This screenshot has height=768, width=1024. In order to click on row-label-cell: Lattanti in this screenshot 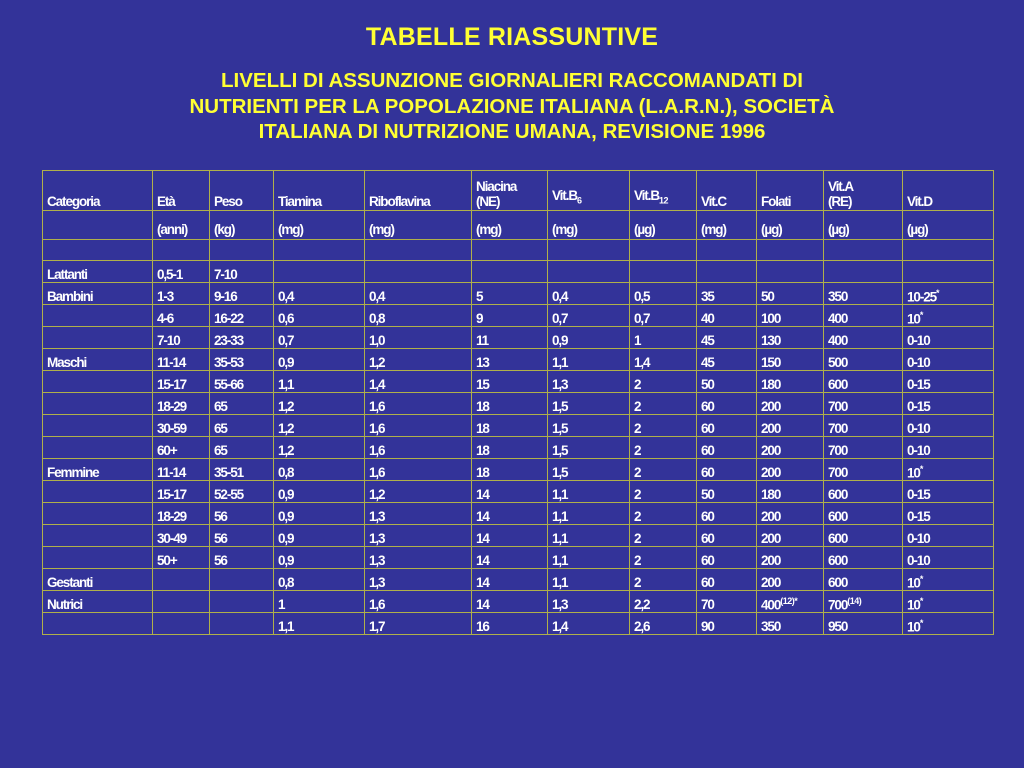, I will do `click(97, 271)`.